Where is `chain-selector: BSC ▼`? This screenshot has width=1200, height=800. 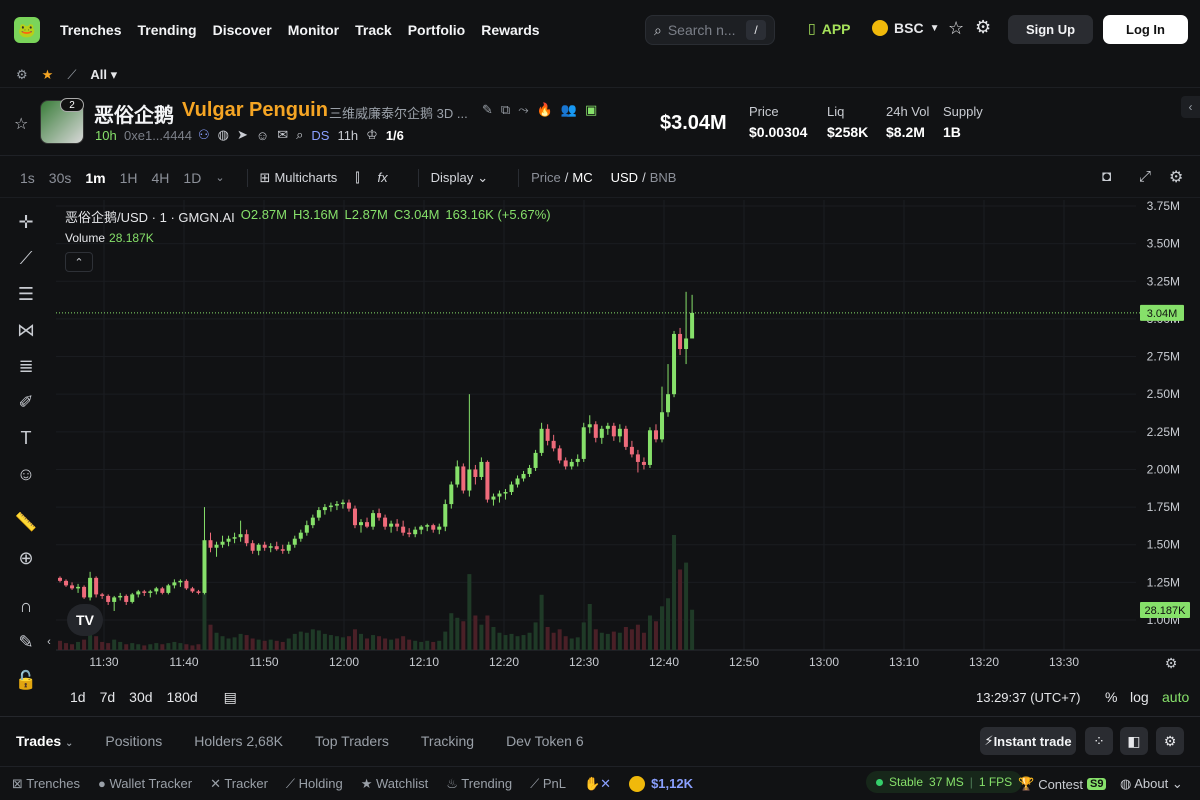 chain-selector: BSC ▼ is located at coordinates (905, 28).